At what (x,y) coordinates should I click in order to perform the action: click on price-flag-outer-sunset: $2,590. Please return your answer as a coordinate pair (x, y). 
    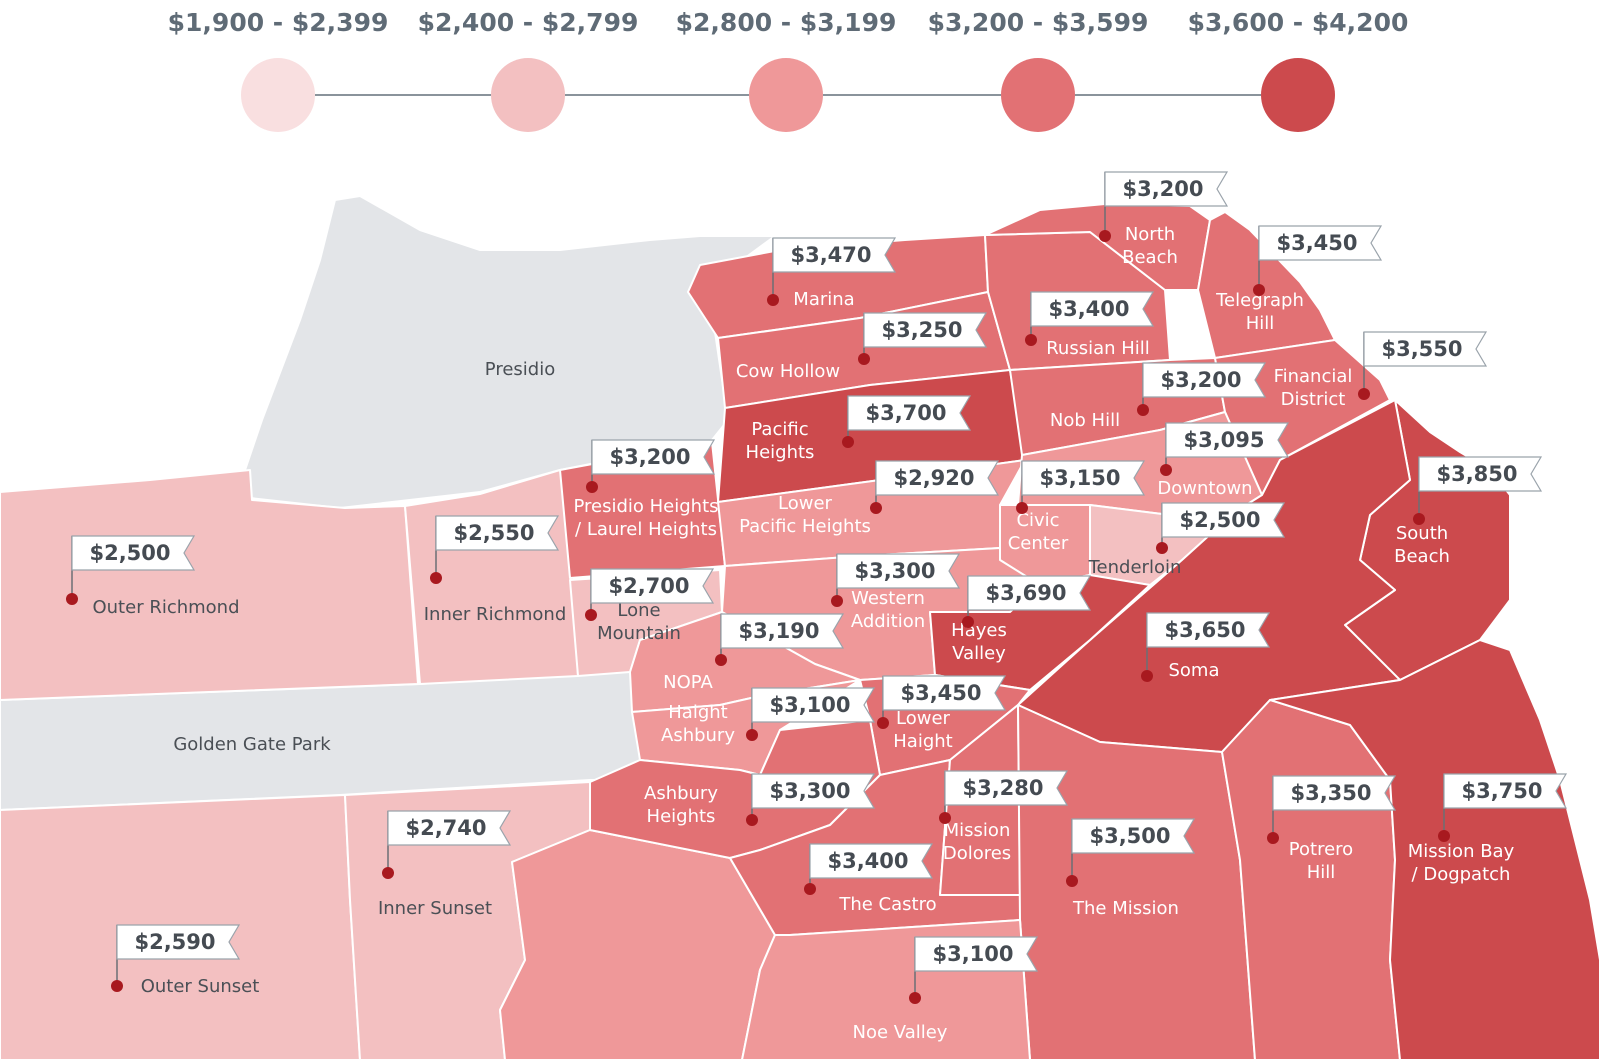
    Looking at the image, I should click on (176, 958).